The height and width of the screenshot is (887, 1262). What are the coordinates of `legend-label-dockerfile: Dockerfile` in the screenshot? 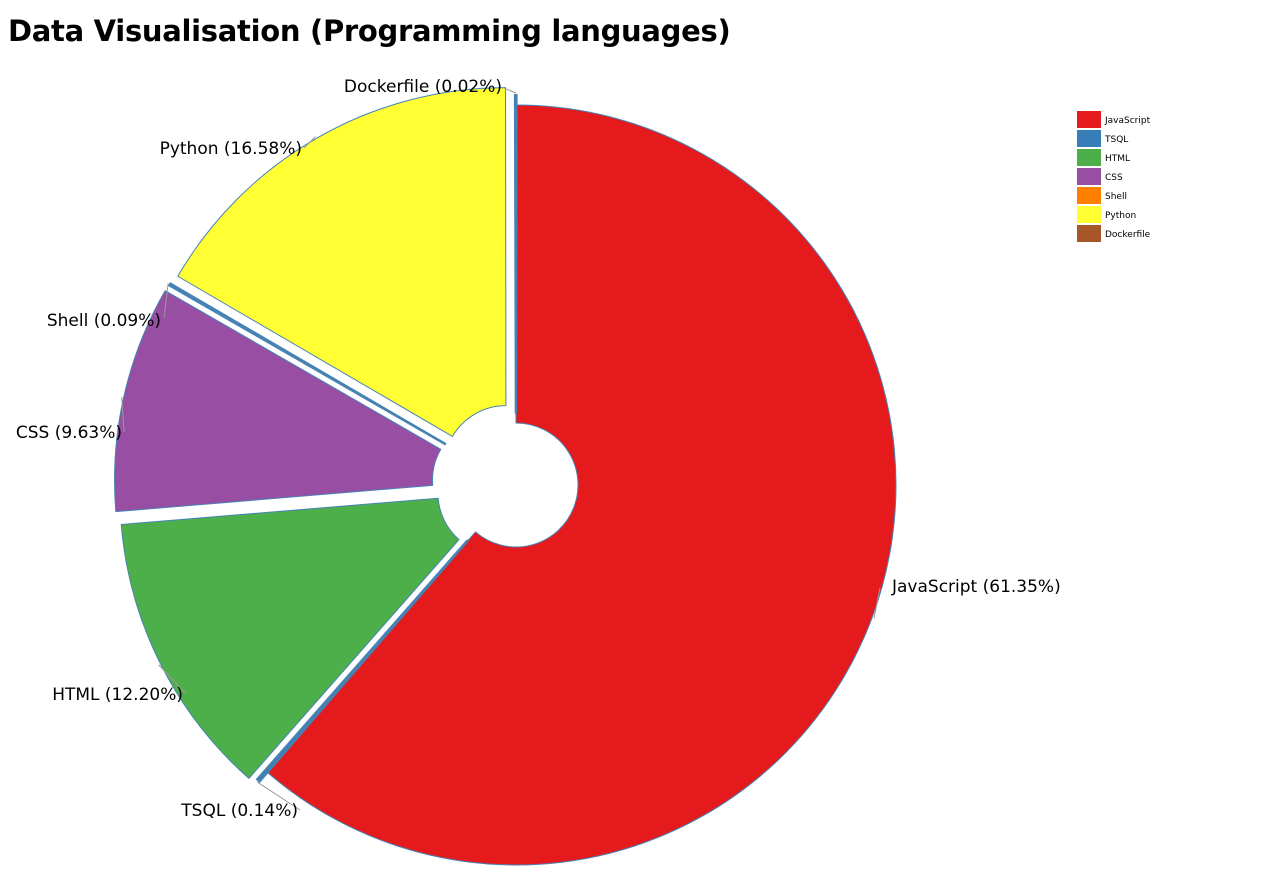 It's located at (1128, 235).